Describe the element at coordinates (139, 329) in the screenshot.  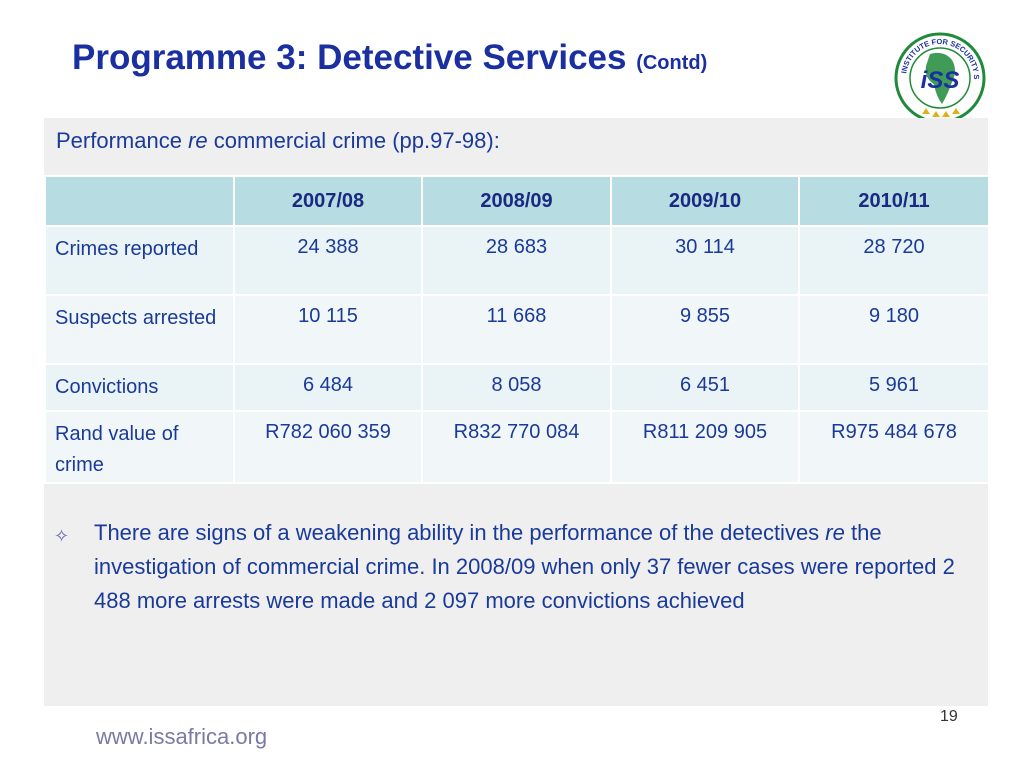
I see `row-label-suspects-arrested: Suspects arrested` at that location.